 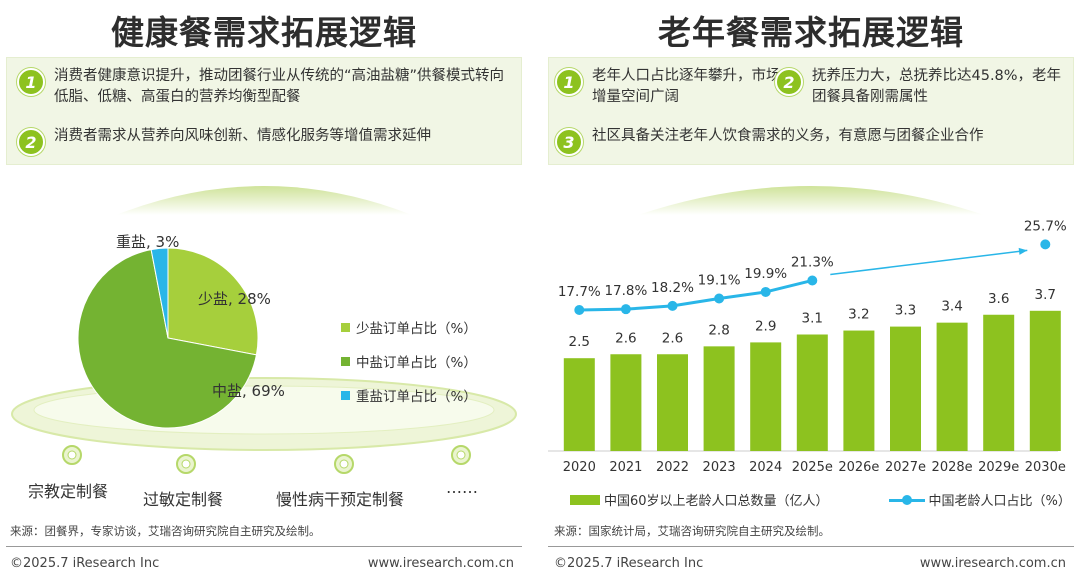 I want to click on ratio-label-2030e: 25.7%, so click(x=1045, y=226).